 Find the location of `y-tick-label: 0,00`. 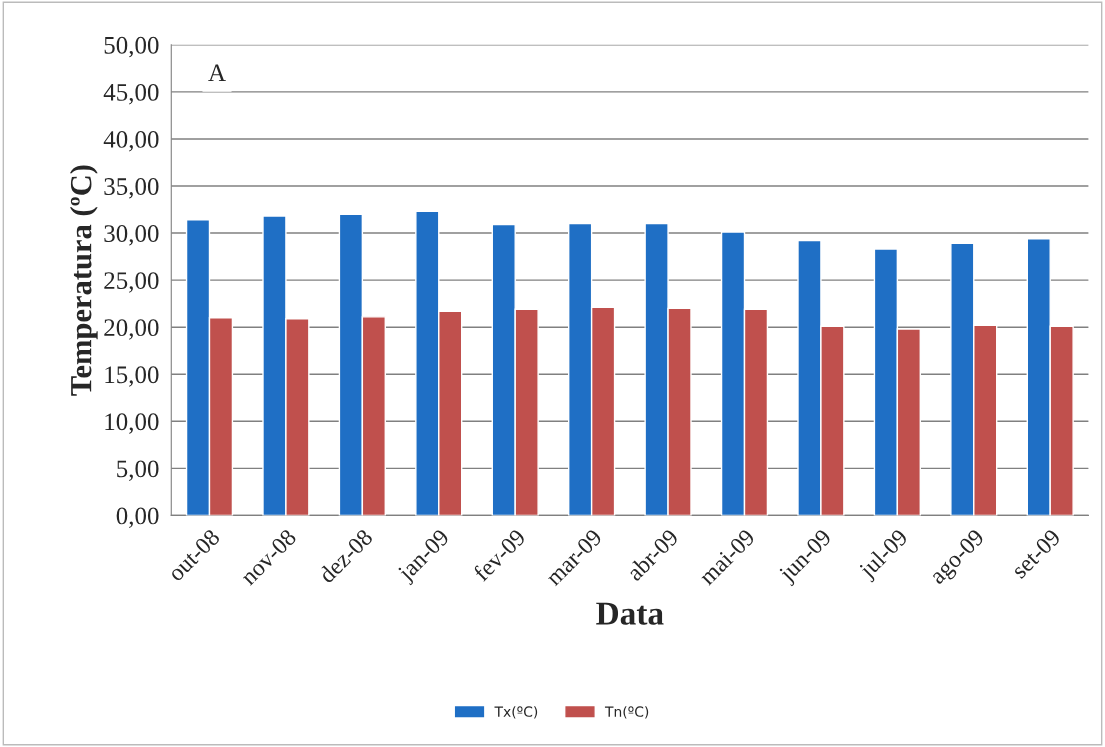

y-tick-label: 0,00 is located at coordinates (137, 517).